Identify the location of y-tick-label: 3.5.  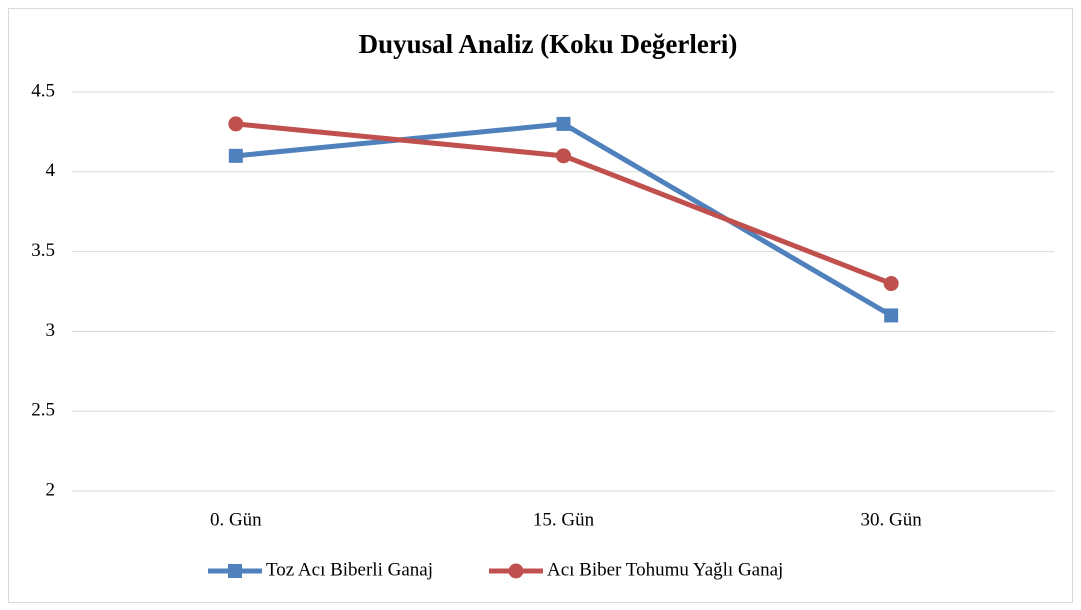
(43, 250).